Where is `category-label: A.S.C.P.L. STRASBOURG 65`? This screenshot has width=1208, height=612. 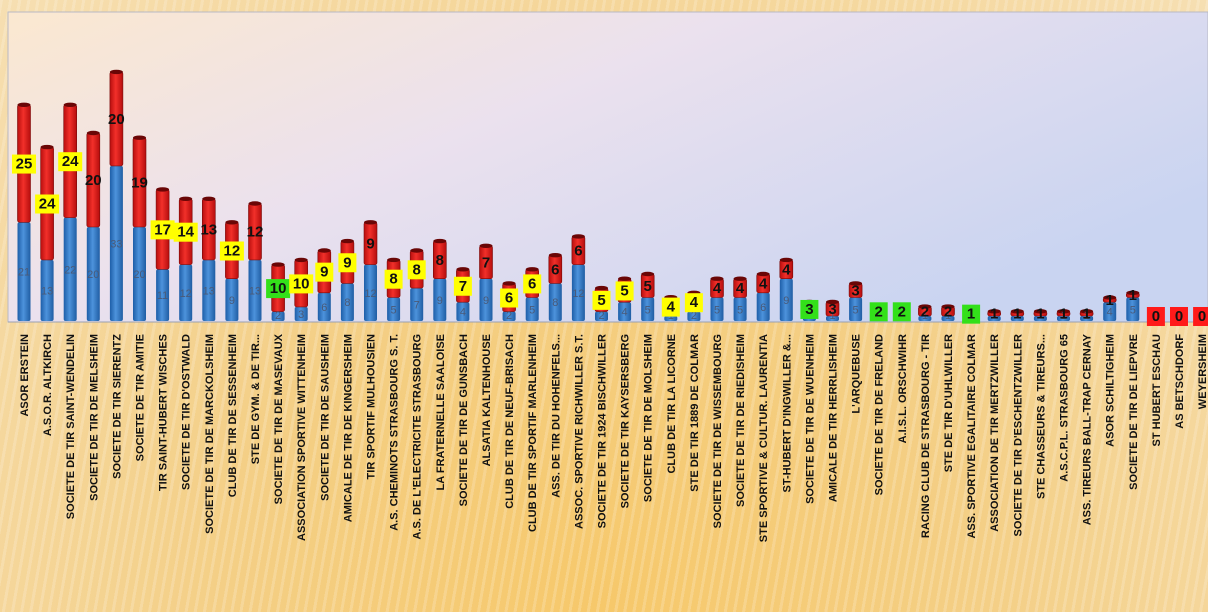
category-label: A.S.C.P.L. STRASBOURG 65 is located at coordinates (1065, 408).